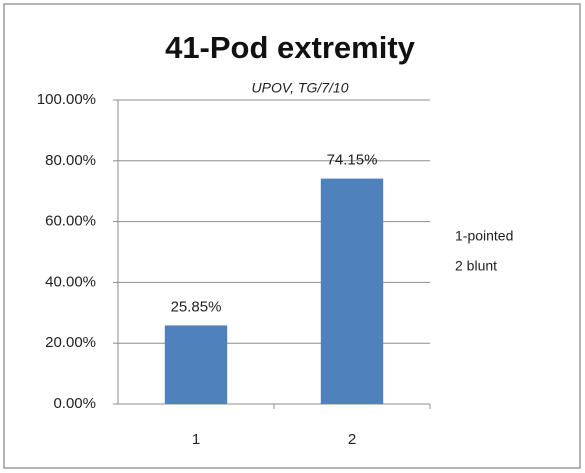 This screenshot has width=585, height=473. What do you see at coordinates (300, 88) in the screenshot?
I see `chart-subtitle: UPOV, TG/7/10` at bounding box center [300, 88].